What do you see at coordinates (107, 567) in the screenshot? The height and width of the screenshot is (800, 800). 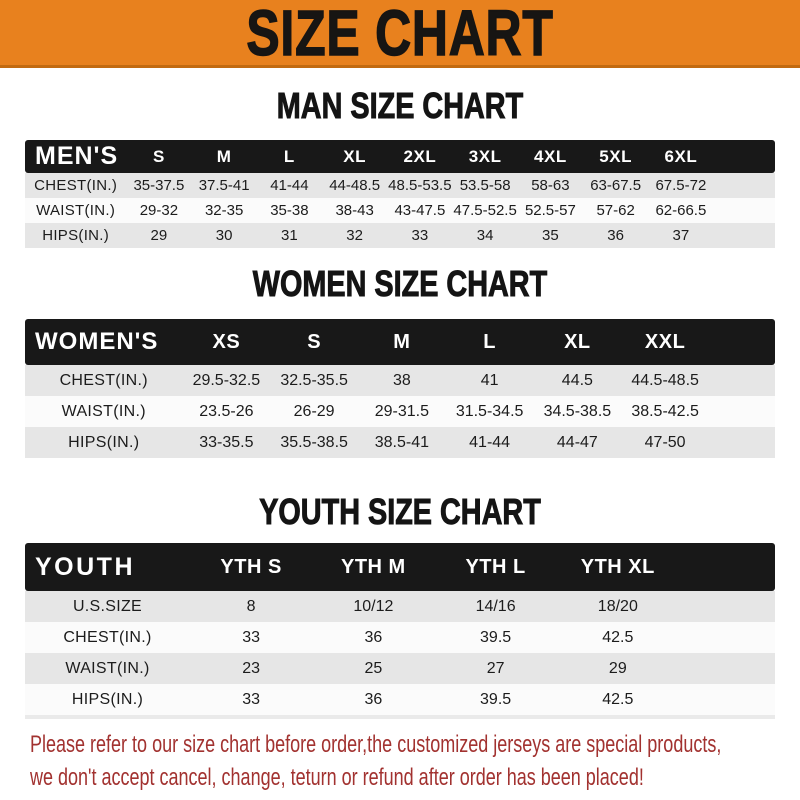 I see `table-header-label: YOUTH` at bounding box center [107, 567].